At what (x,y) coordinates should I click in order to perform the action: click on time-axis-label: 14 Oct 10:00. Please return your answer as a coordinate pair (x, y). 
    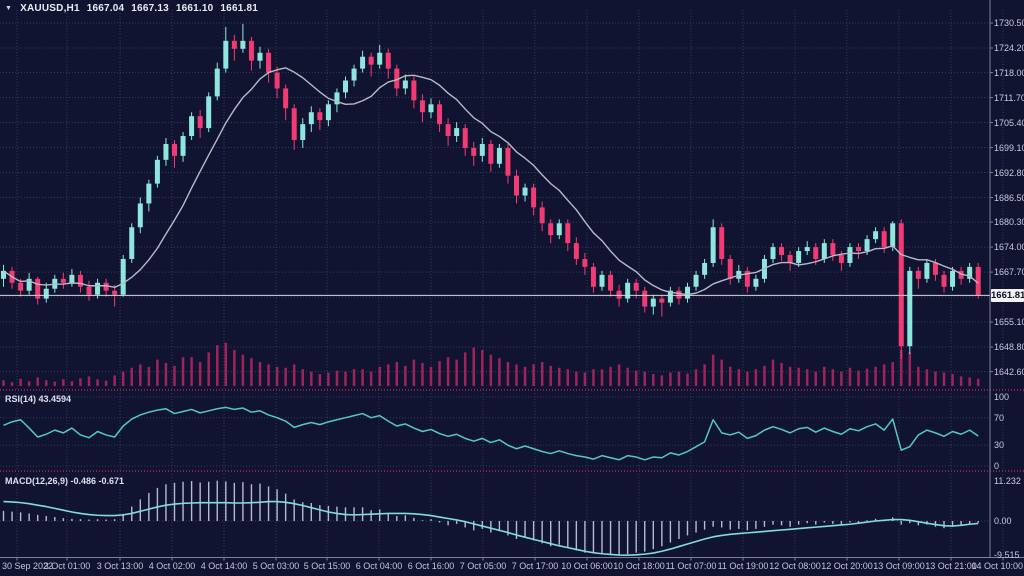
    Looking at the image, I should click on (997, 566).